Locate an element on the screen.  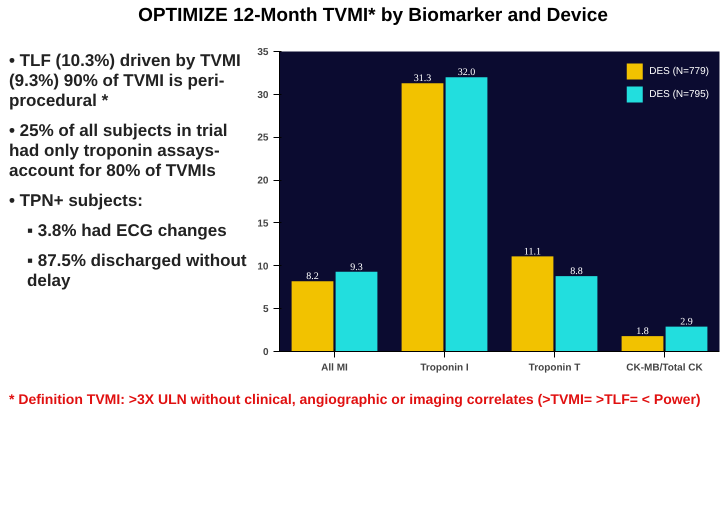
chart-title: OPTIMIZE 12-Month TVMI* by Biomarker and Device is located at coordinates (373, 16).